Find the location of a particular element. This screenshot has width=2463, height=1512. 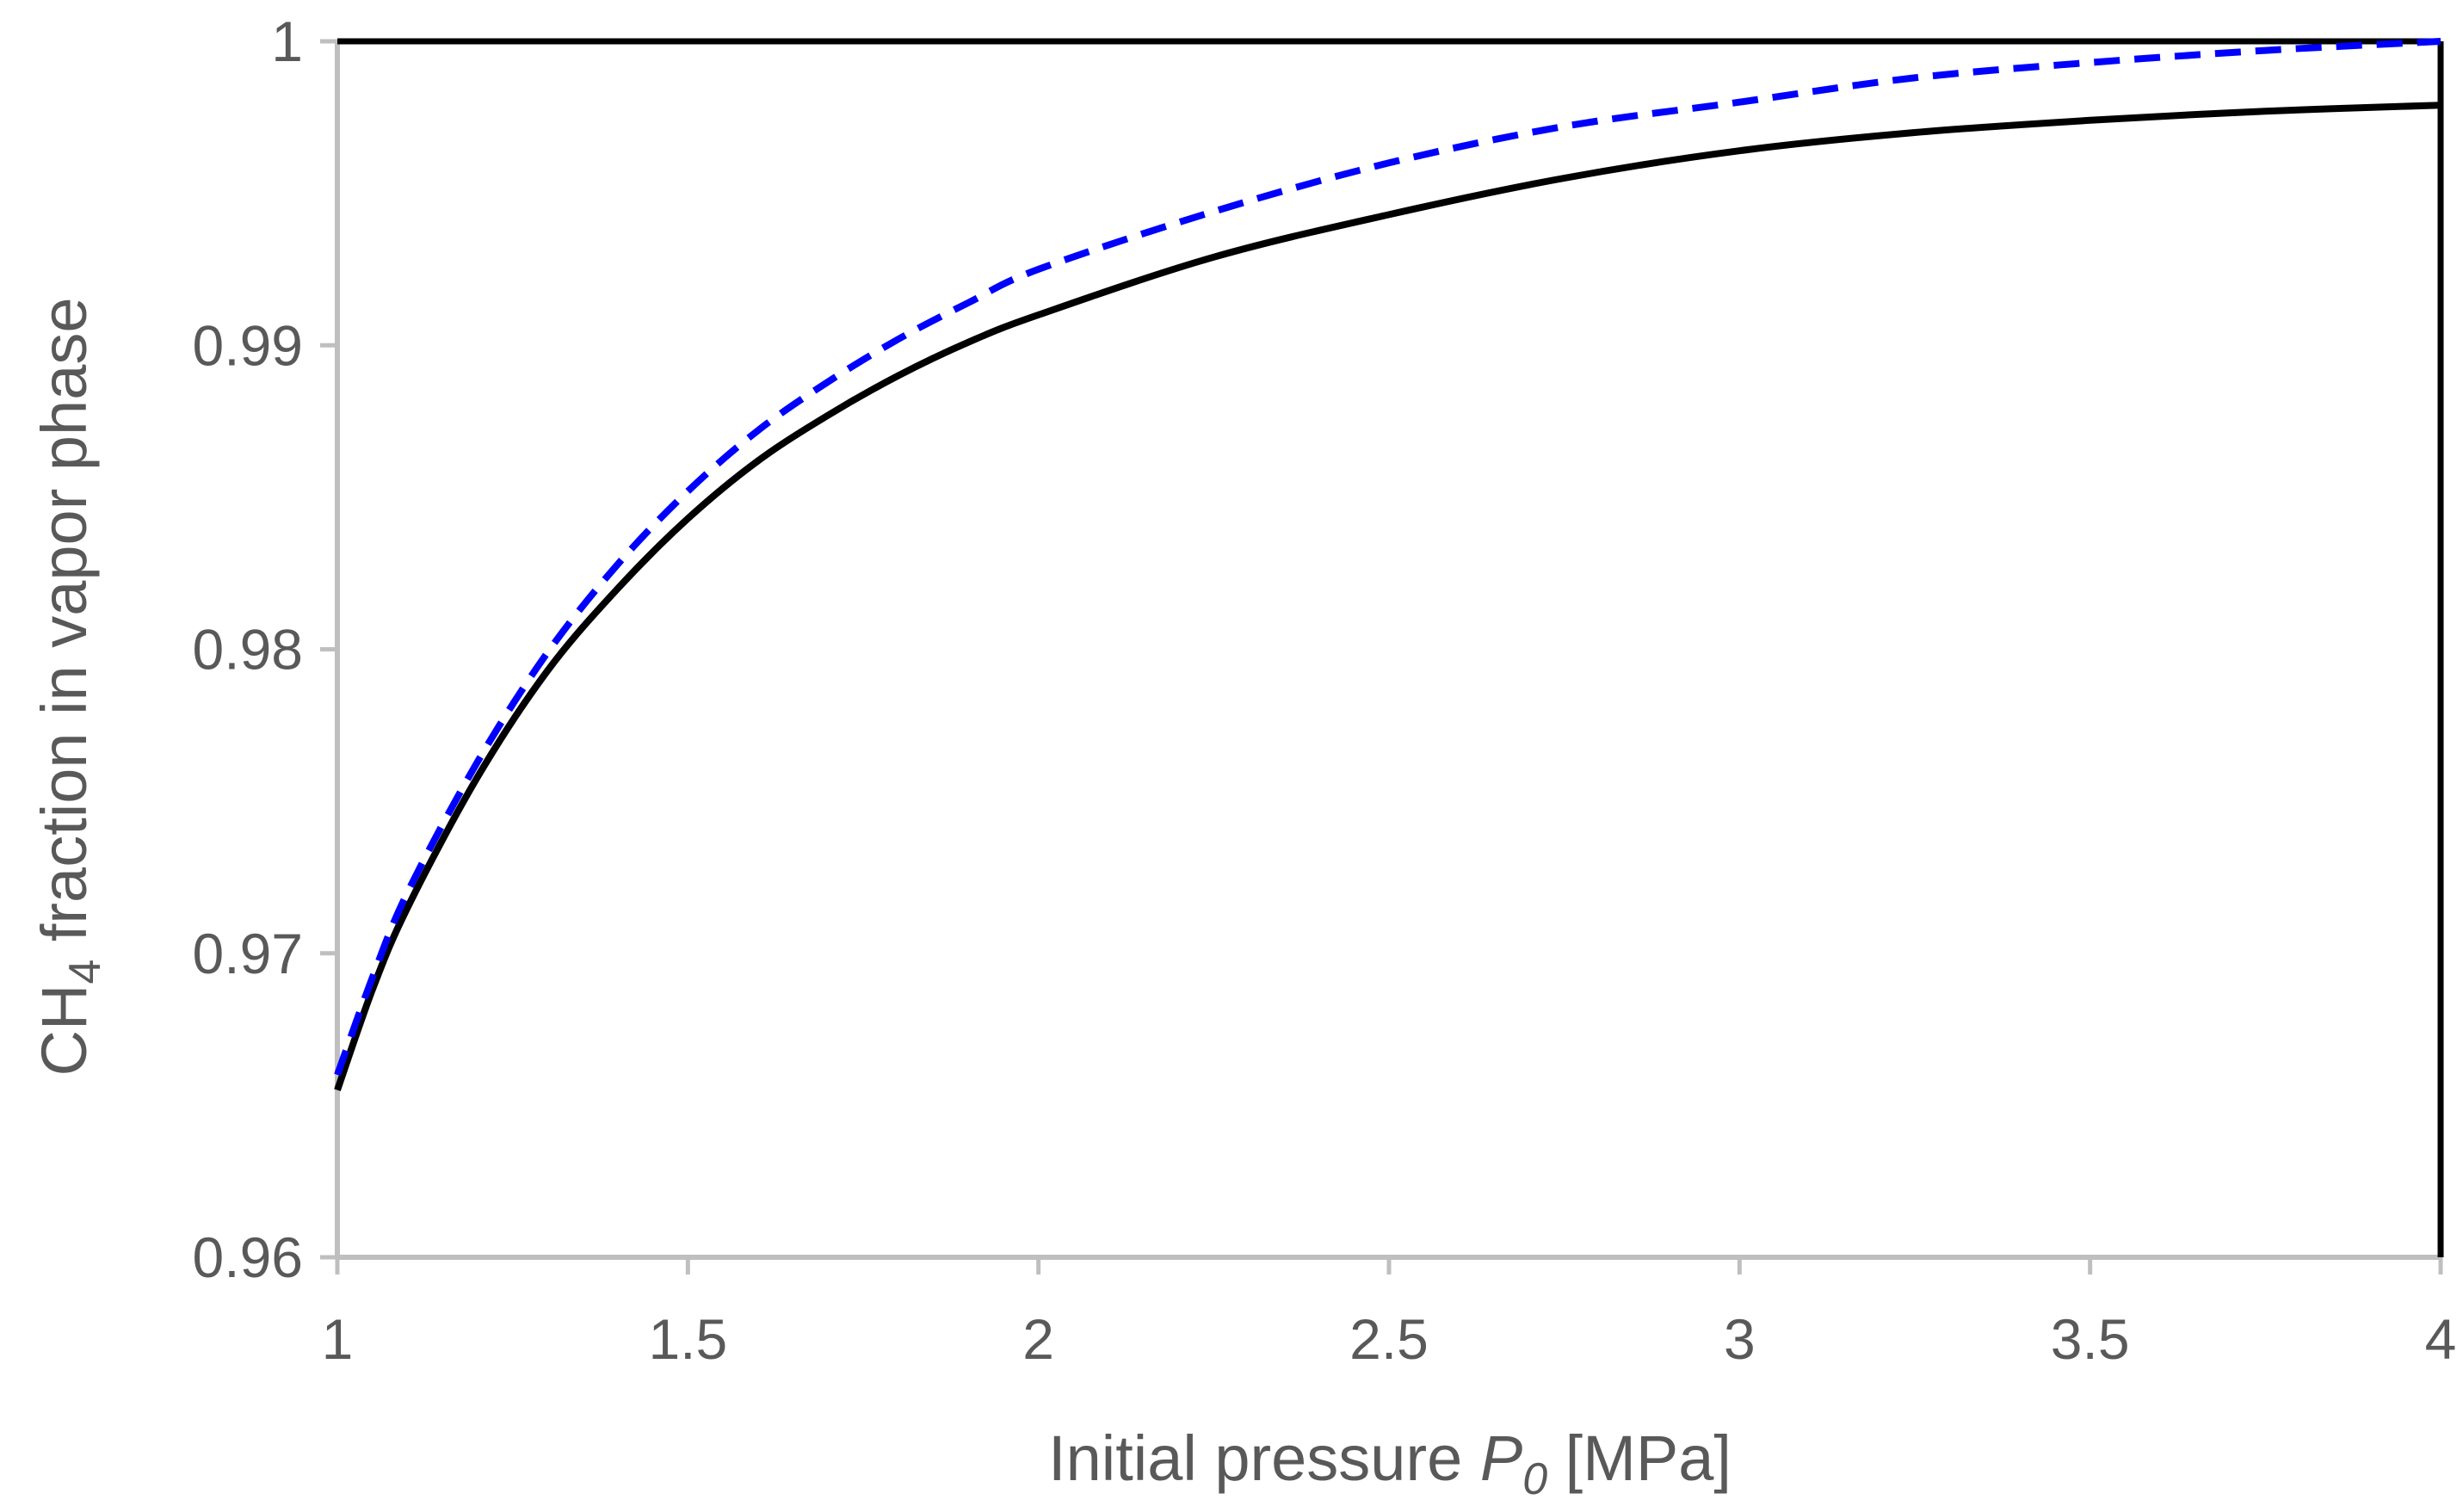

y-tick-label: 0.97 is located at coordinates (248, 953).